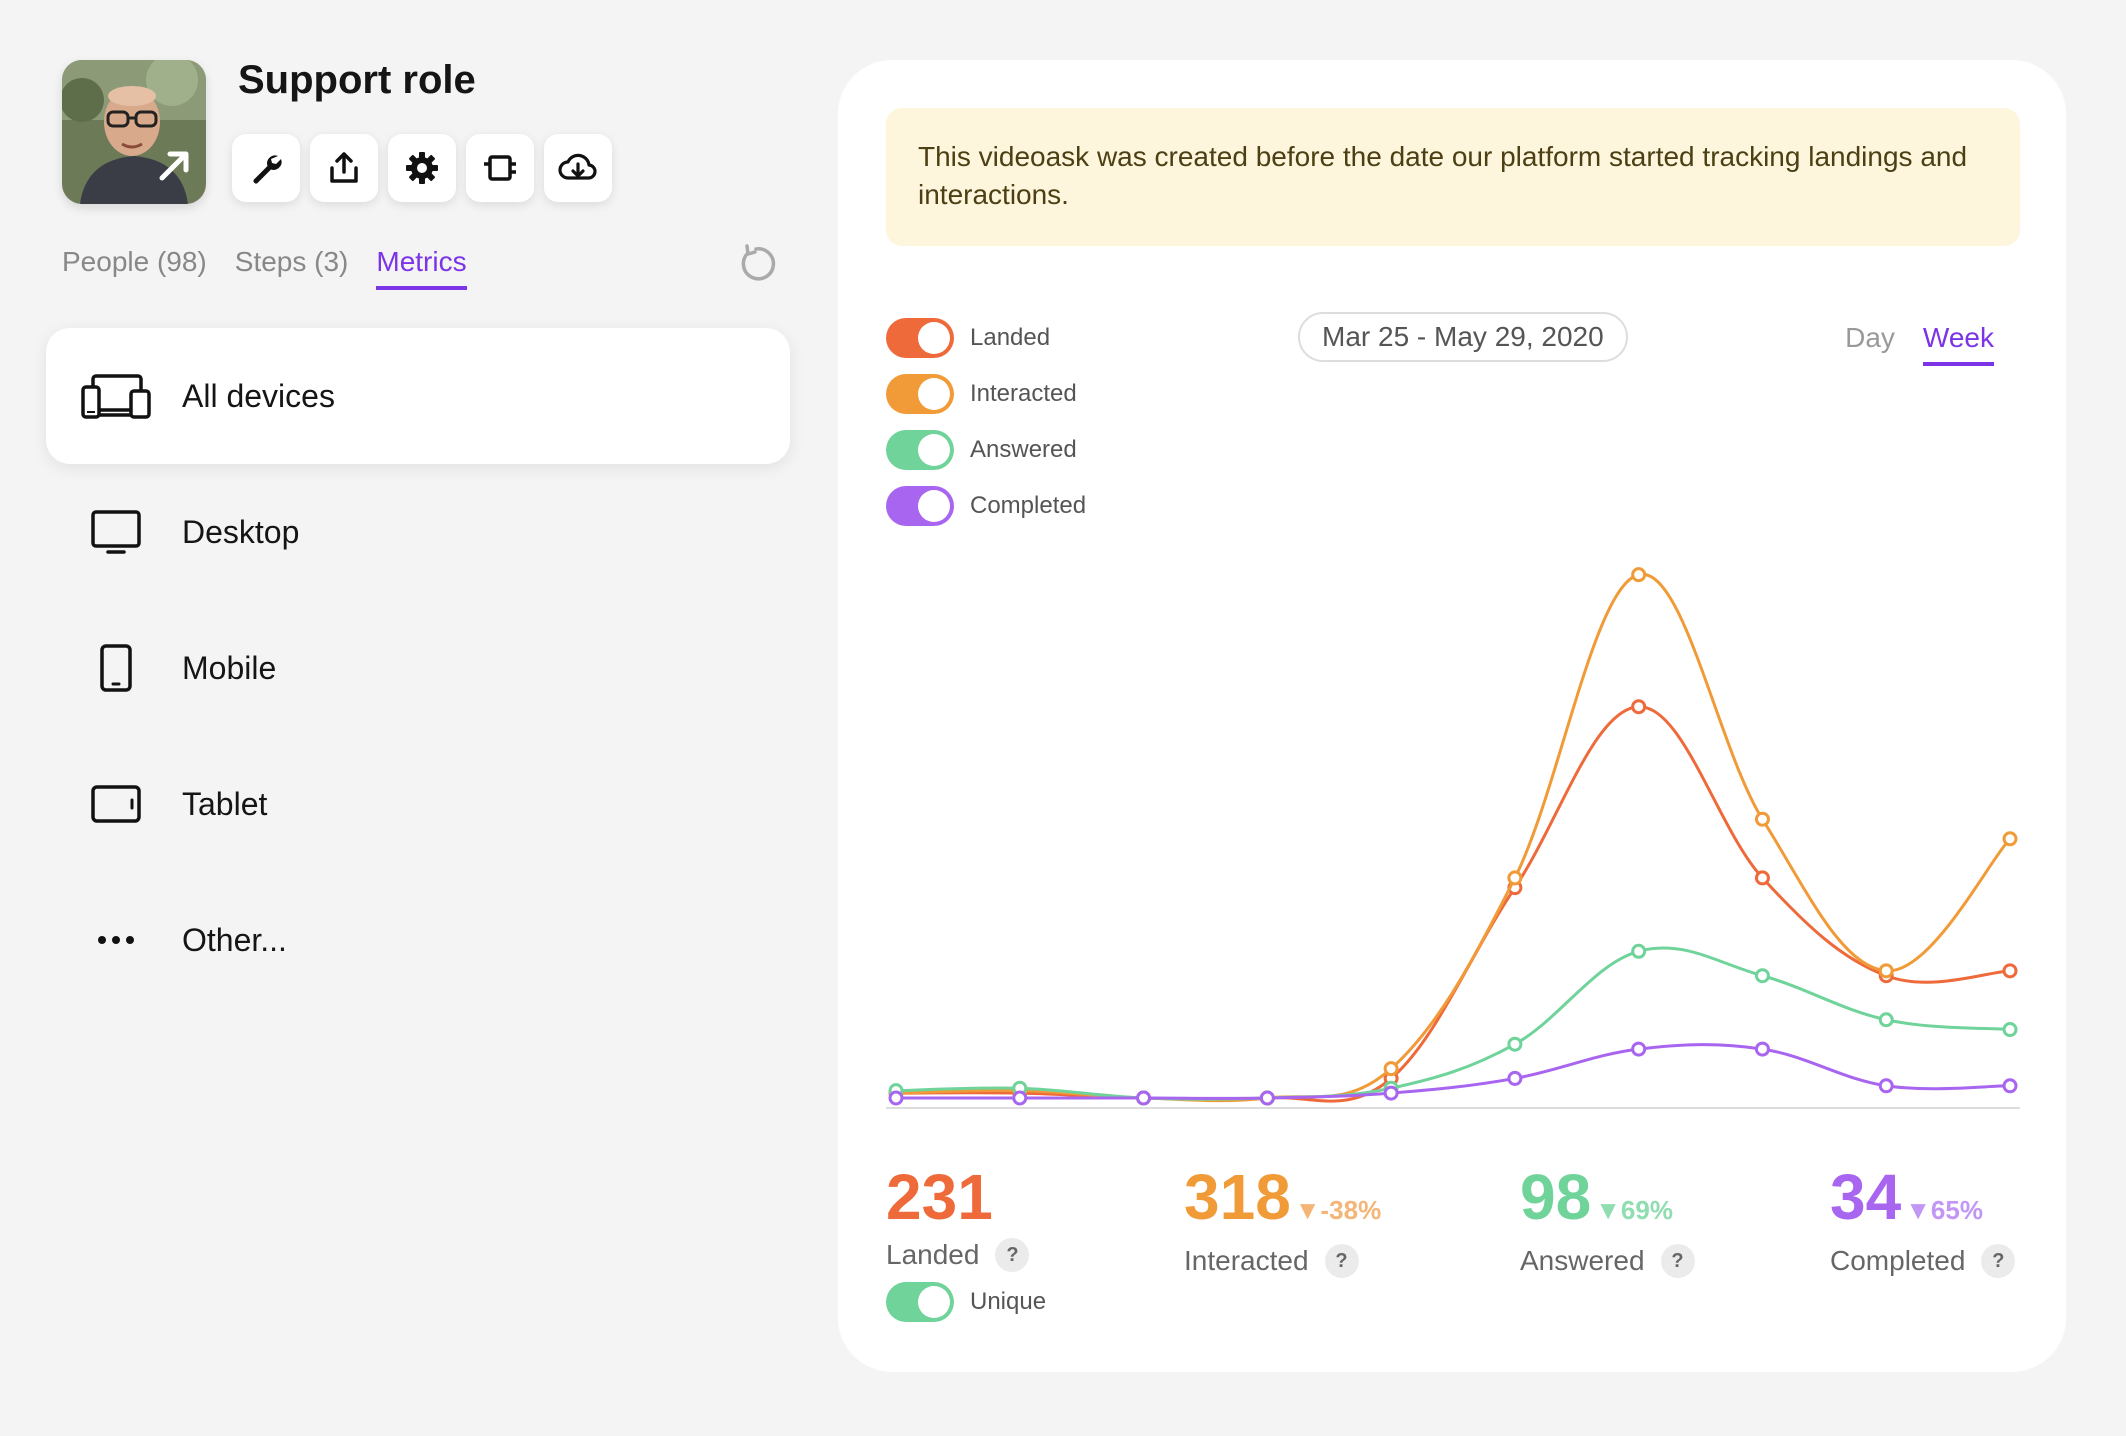 Image resolution: width=2126 pixels, height=1436 pixels. I want to click on toolbar, so click(422, 168).